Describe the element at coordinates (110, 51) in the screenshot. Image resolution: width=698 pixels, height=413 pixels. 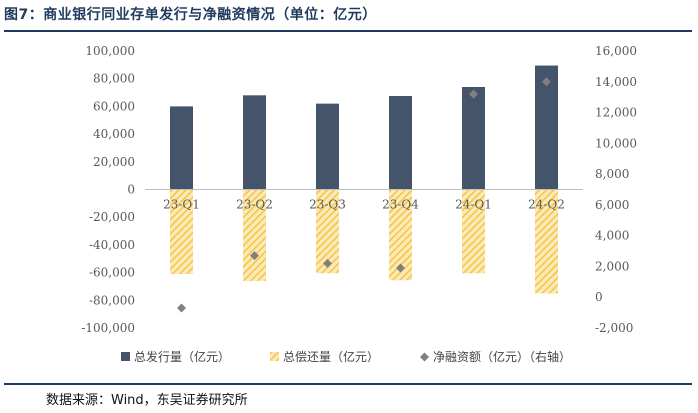
I see `left-tick-label: 100,000` at that location.